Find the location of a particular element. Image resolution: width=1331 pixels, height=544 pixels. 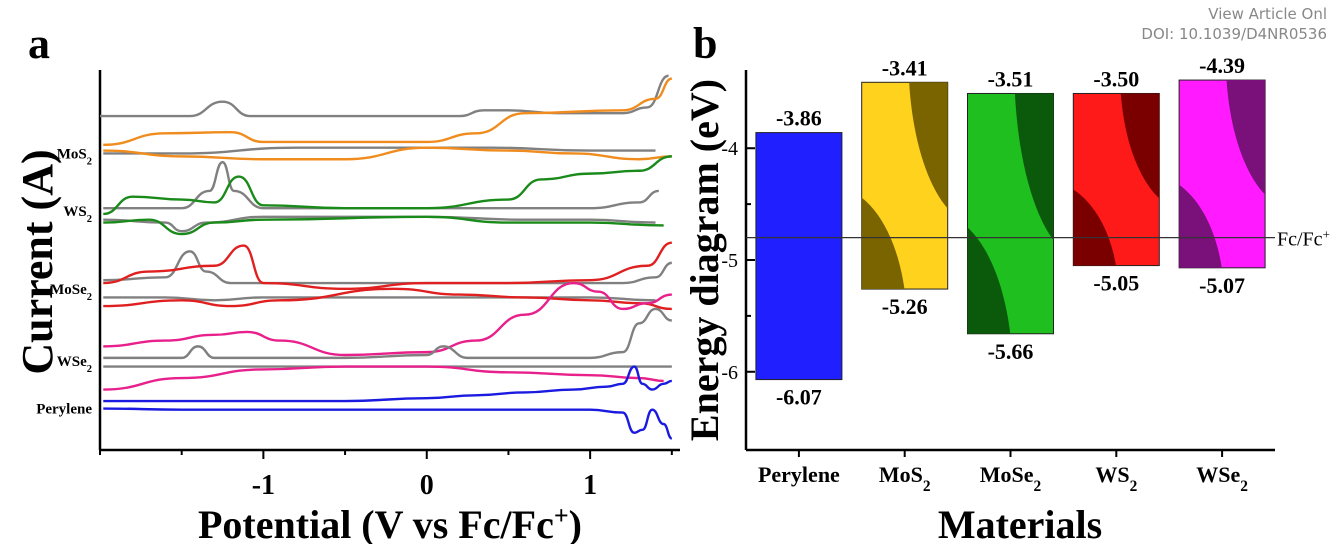

trace-label-2: MoSe2 is located at coordinates (71, 292).